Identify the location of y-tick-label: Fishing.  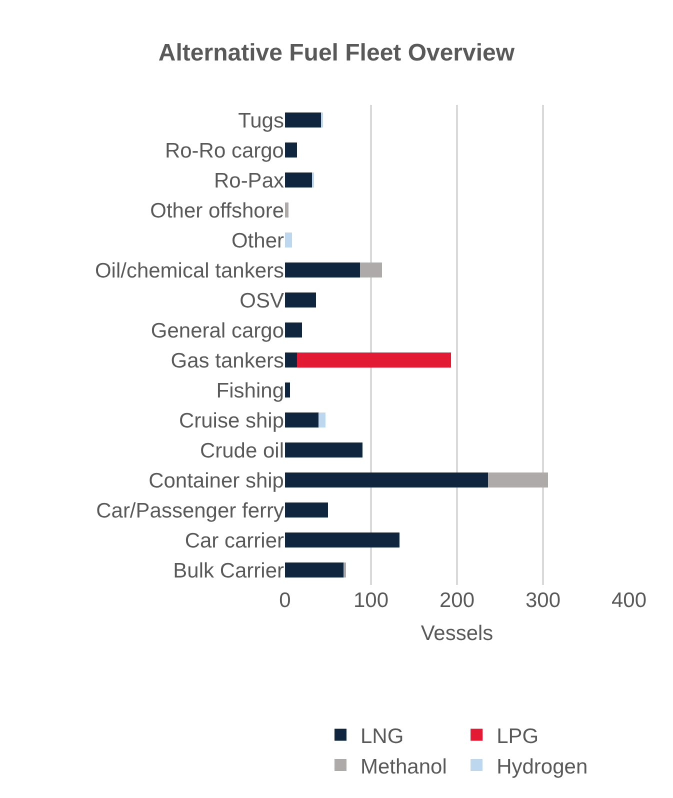
(250, 390).